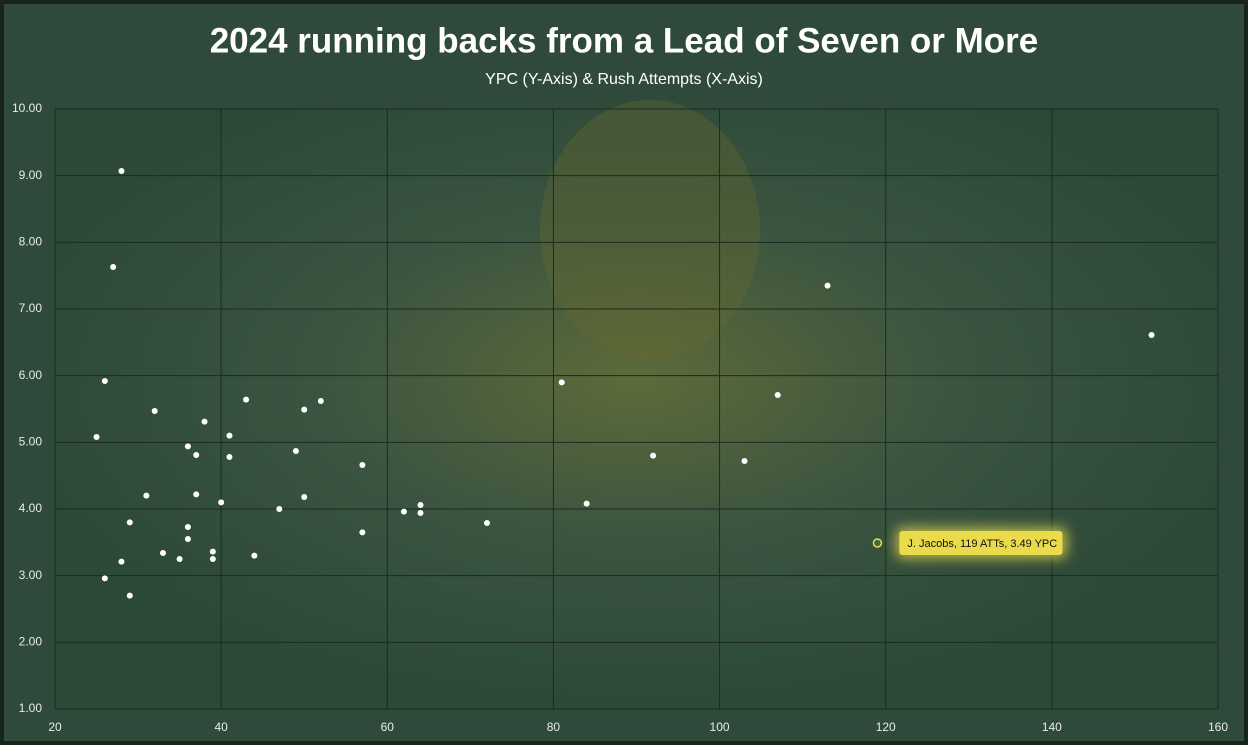  What do you see at coordinates (31, 308) in the screenshot?
I see `y-tick-label: 7.00` at bounding box center [31, 308].